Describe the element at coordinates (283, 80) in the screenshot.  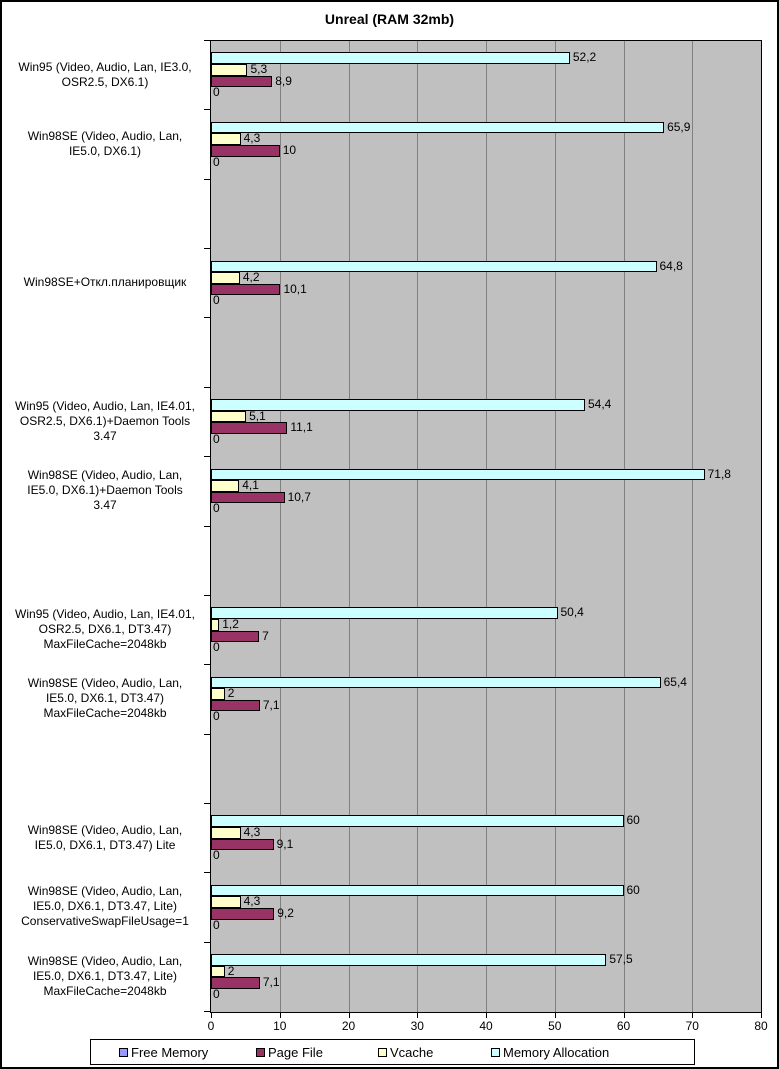
I see `value-label-page-file: 8,9` at that location.